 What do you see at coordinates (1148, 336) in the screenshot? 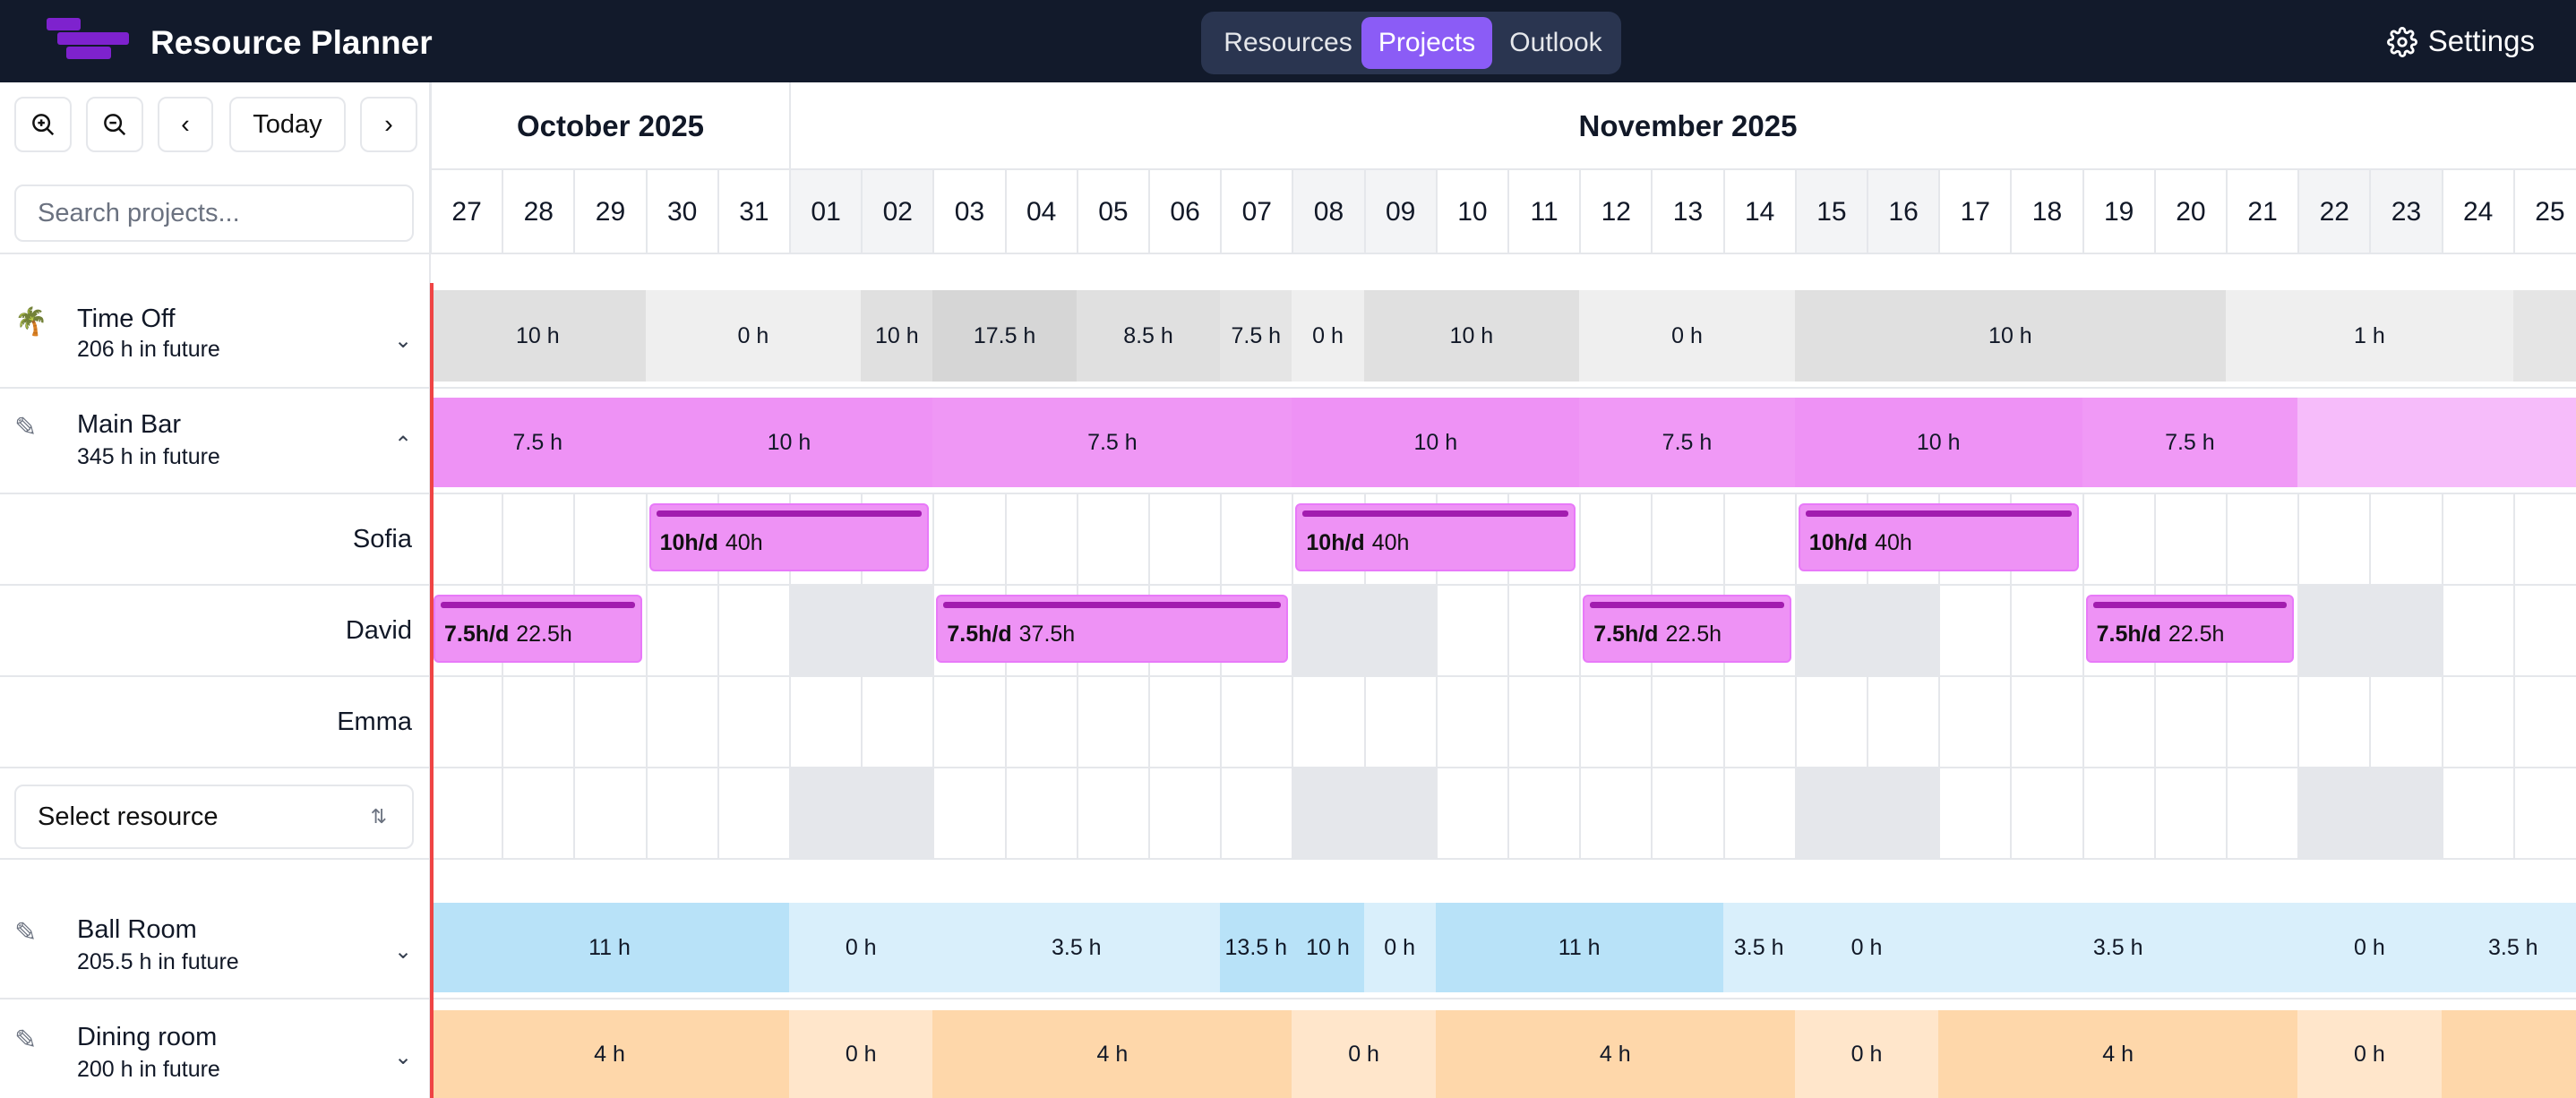
I see `hours-segment: 8.5 h` at bounding box center [1148, 336].